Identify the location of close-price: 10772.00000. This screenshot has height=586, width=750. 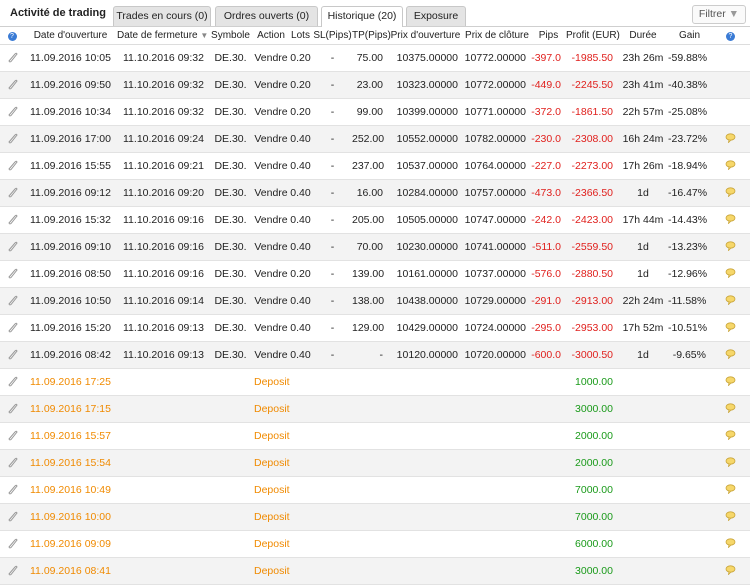
(497, 58).